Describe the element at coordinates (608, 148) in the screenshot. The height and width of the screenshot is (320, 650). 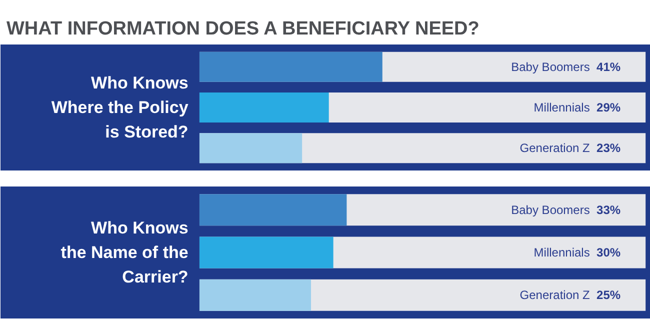
I see `data-label: 23%` at that location.